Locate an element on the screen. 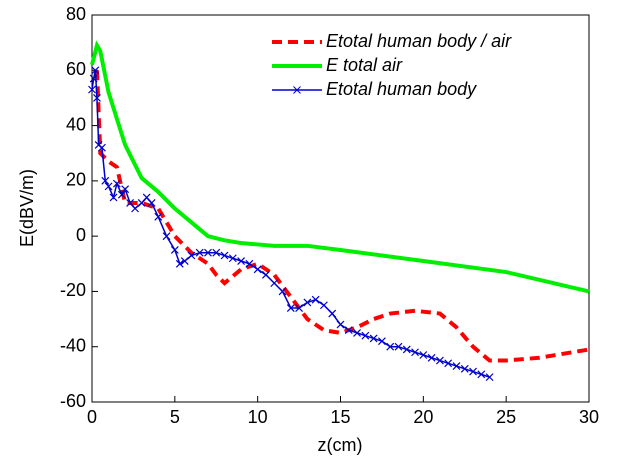 The image size is (619, 463). x-tick-label: 20 is located at coordinates (423, 417).